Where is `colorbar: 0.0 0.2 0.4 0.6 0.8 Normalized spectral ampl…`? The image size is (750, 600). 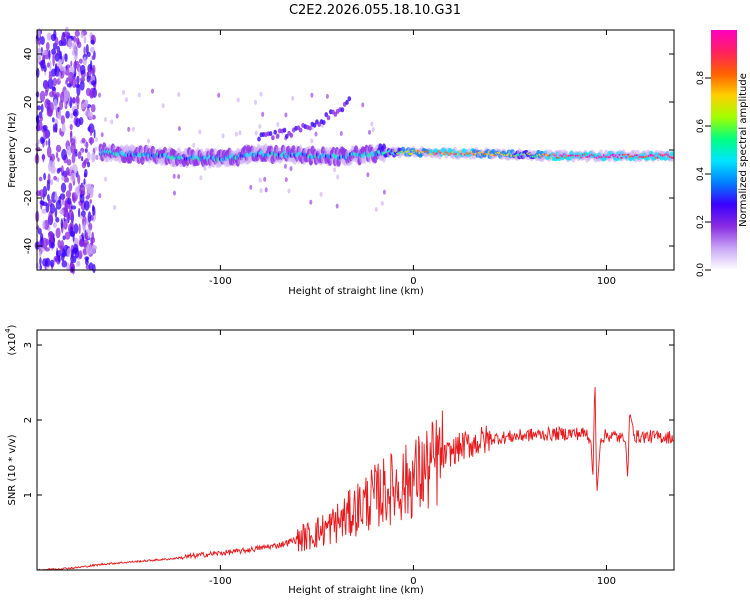
colorbar: 0.0 0.2 0.4 0.6 0.8 Normalized spectral ampl… is located at coordinates (722, 153).